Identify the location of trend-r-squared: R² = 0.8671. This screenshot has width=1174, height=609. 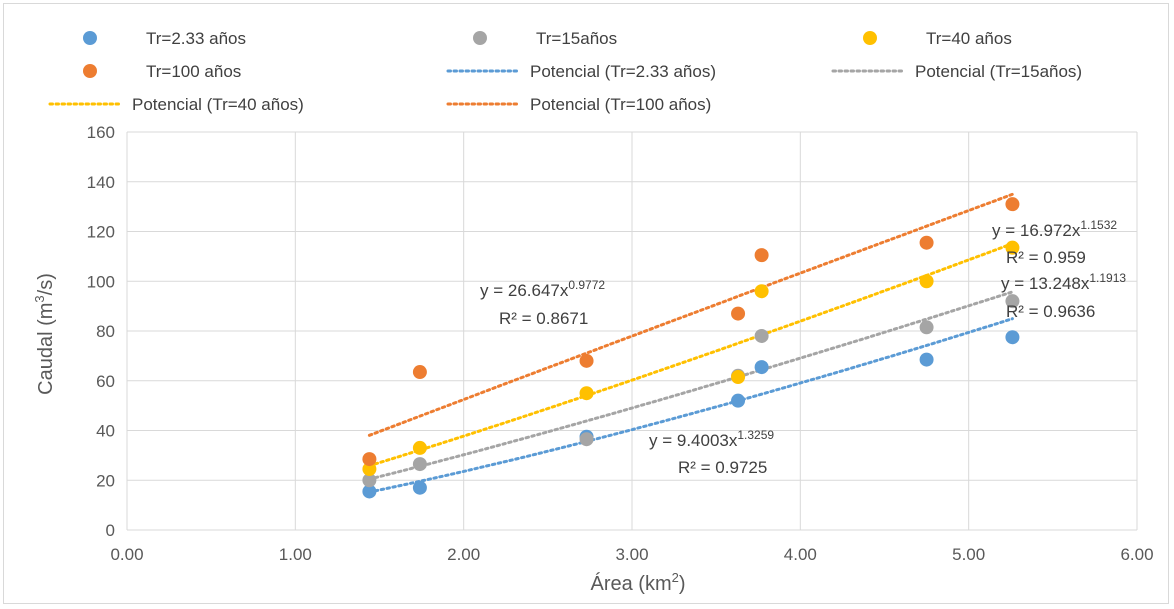
(543, 318).